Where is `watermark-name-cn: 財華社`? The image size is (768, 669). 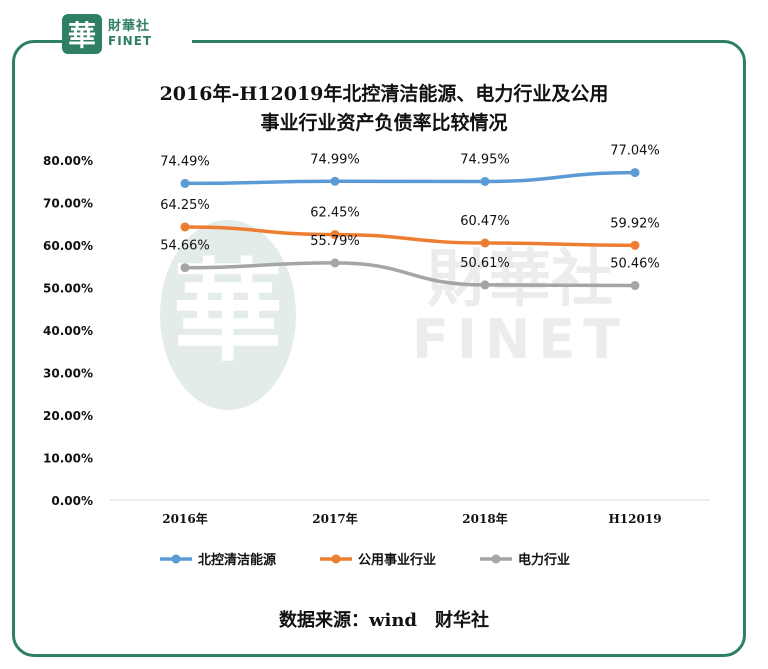
watermark-name-cn: 財華社 is located at coordinates (520, 278).